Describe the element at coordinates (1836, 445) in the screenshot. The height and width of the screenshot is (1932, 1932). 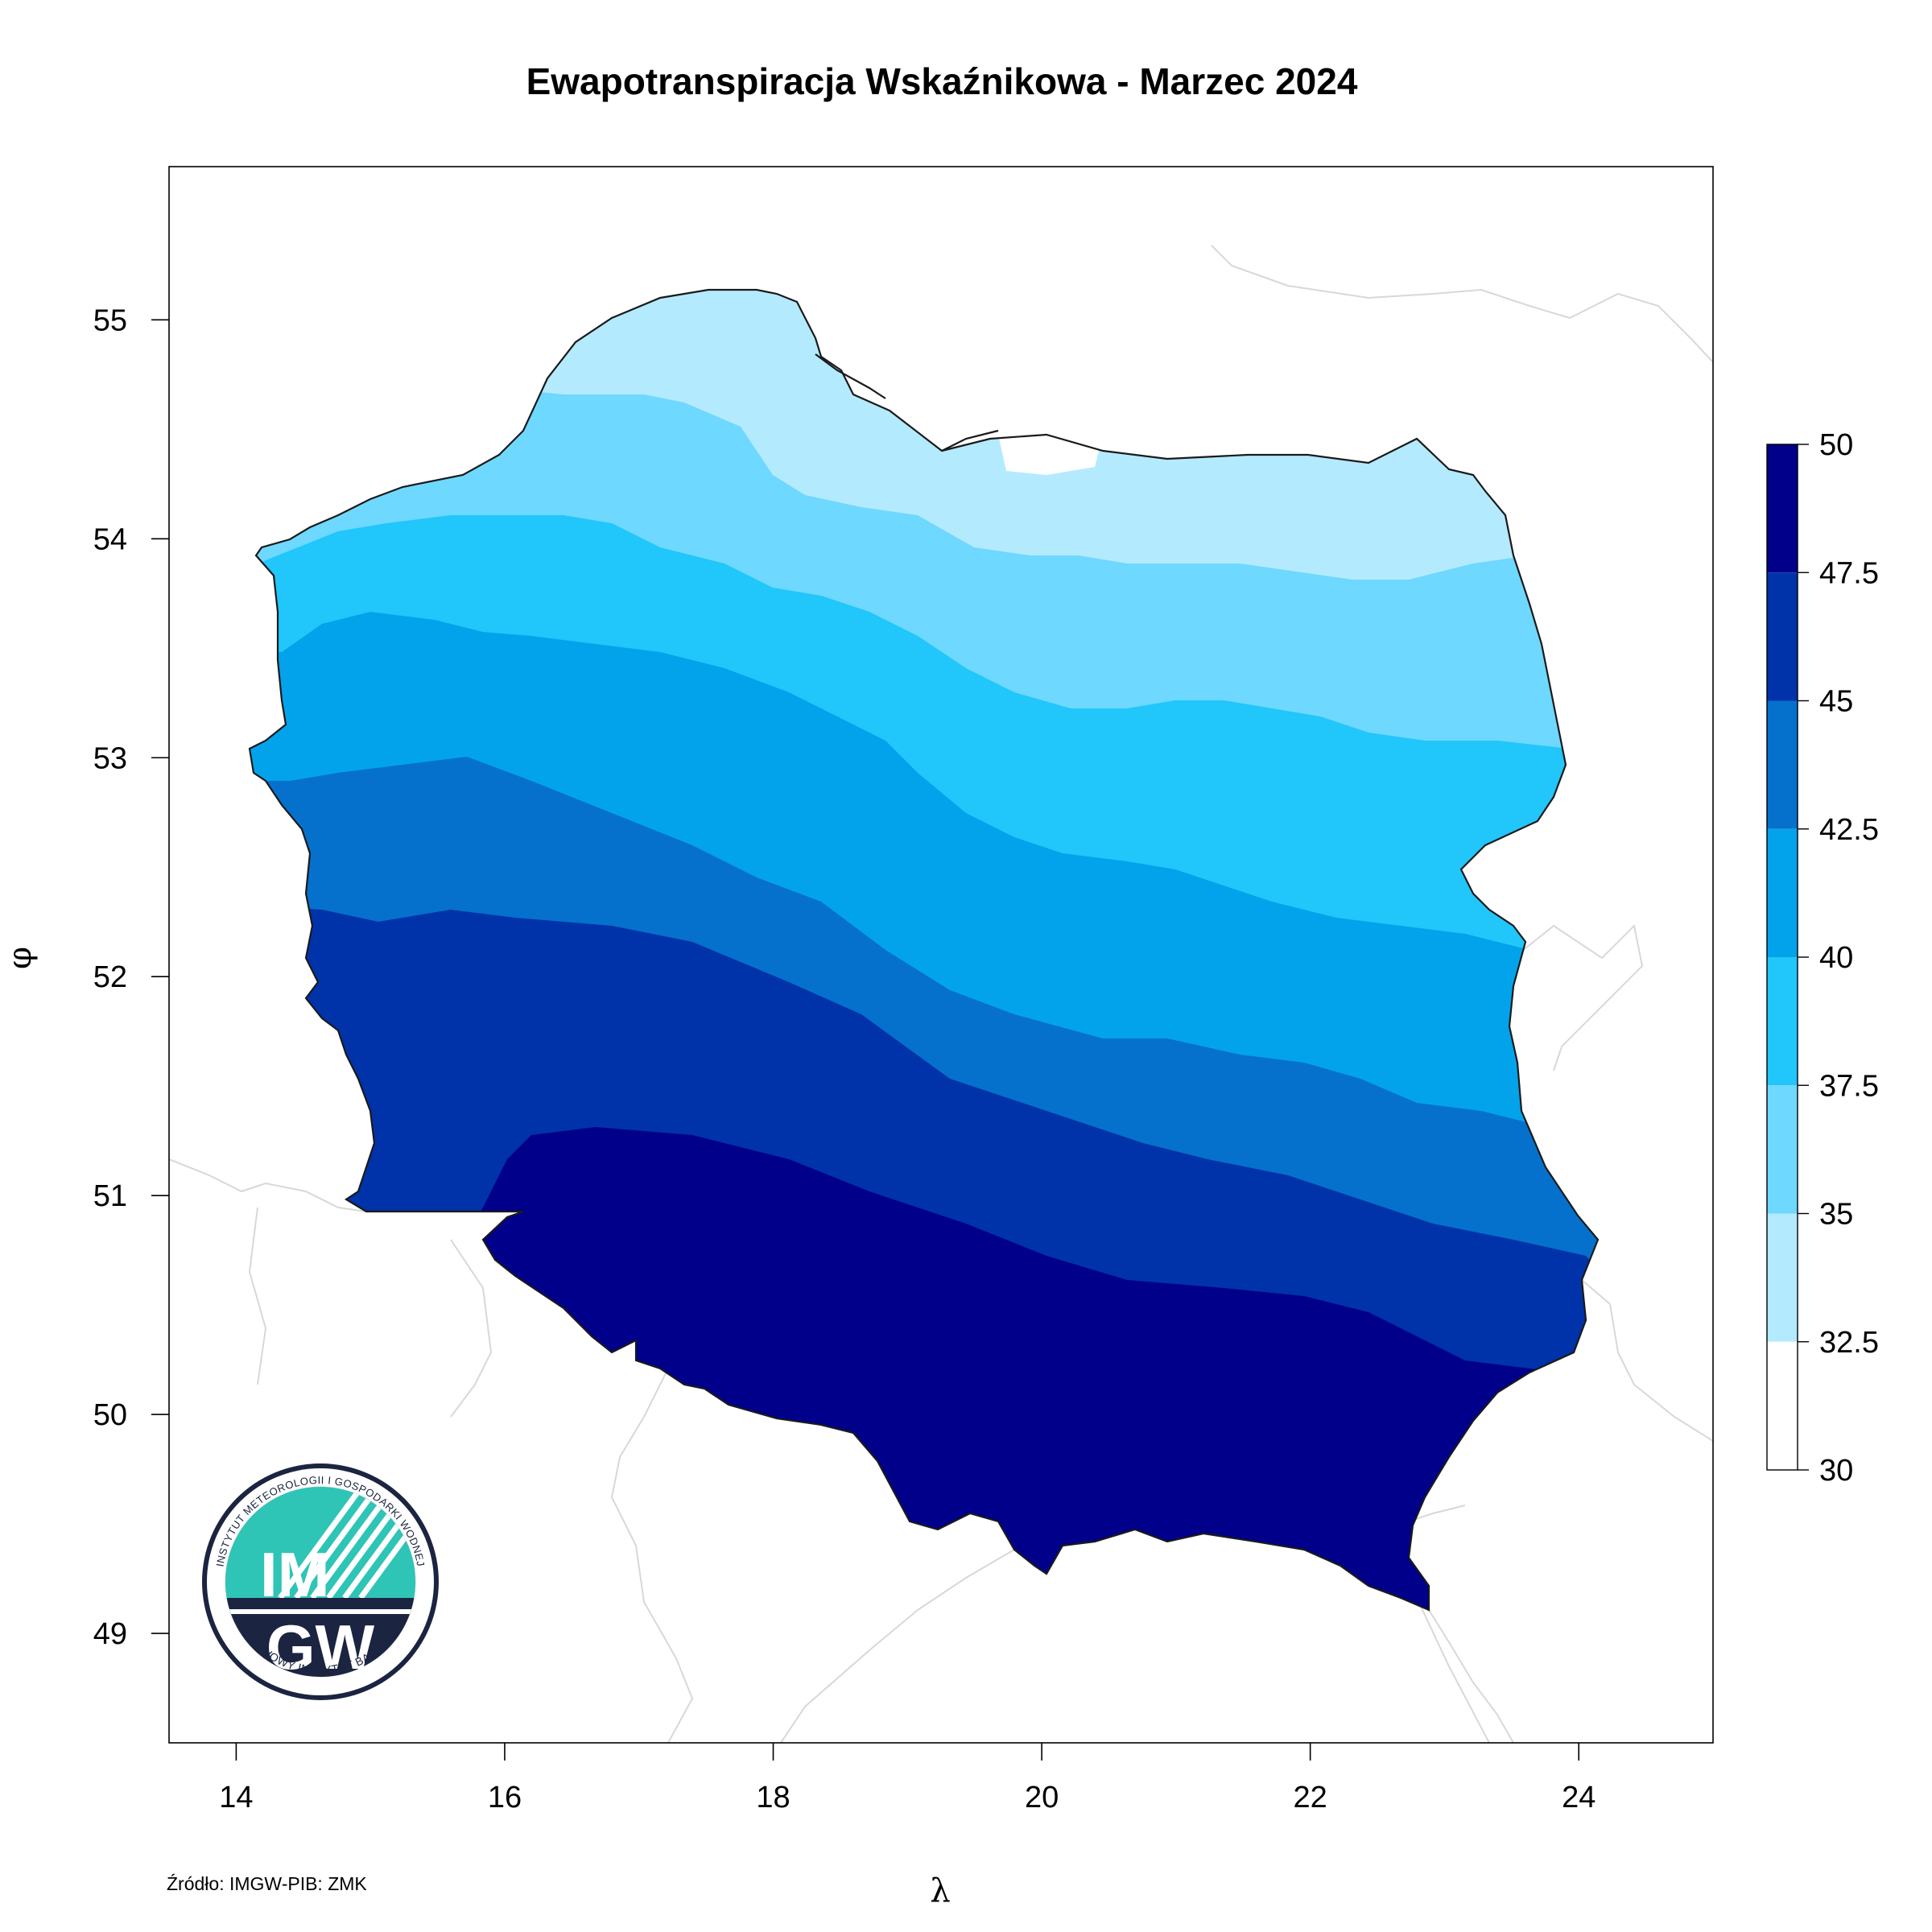
I see `legend-label: 50` at that location.